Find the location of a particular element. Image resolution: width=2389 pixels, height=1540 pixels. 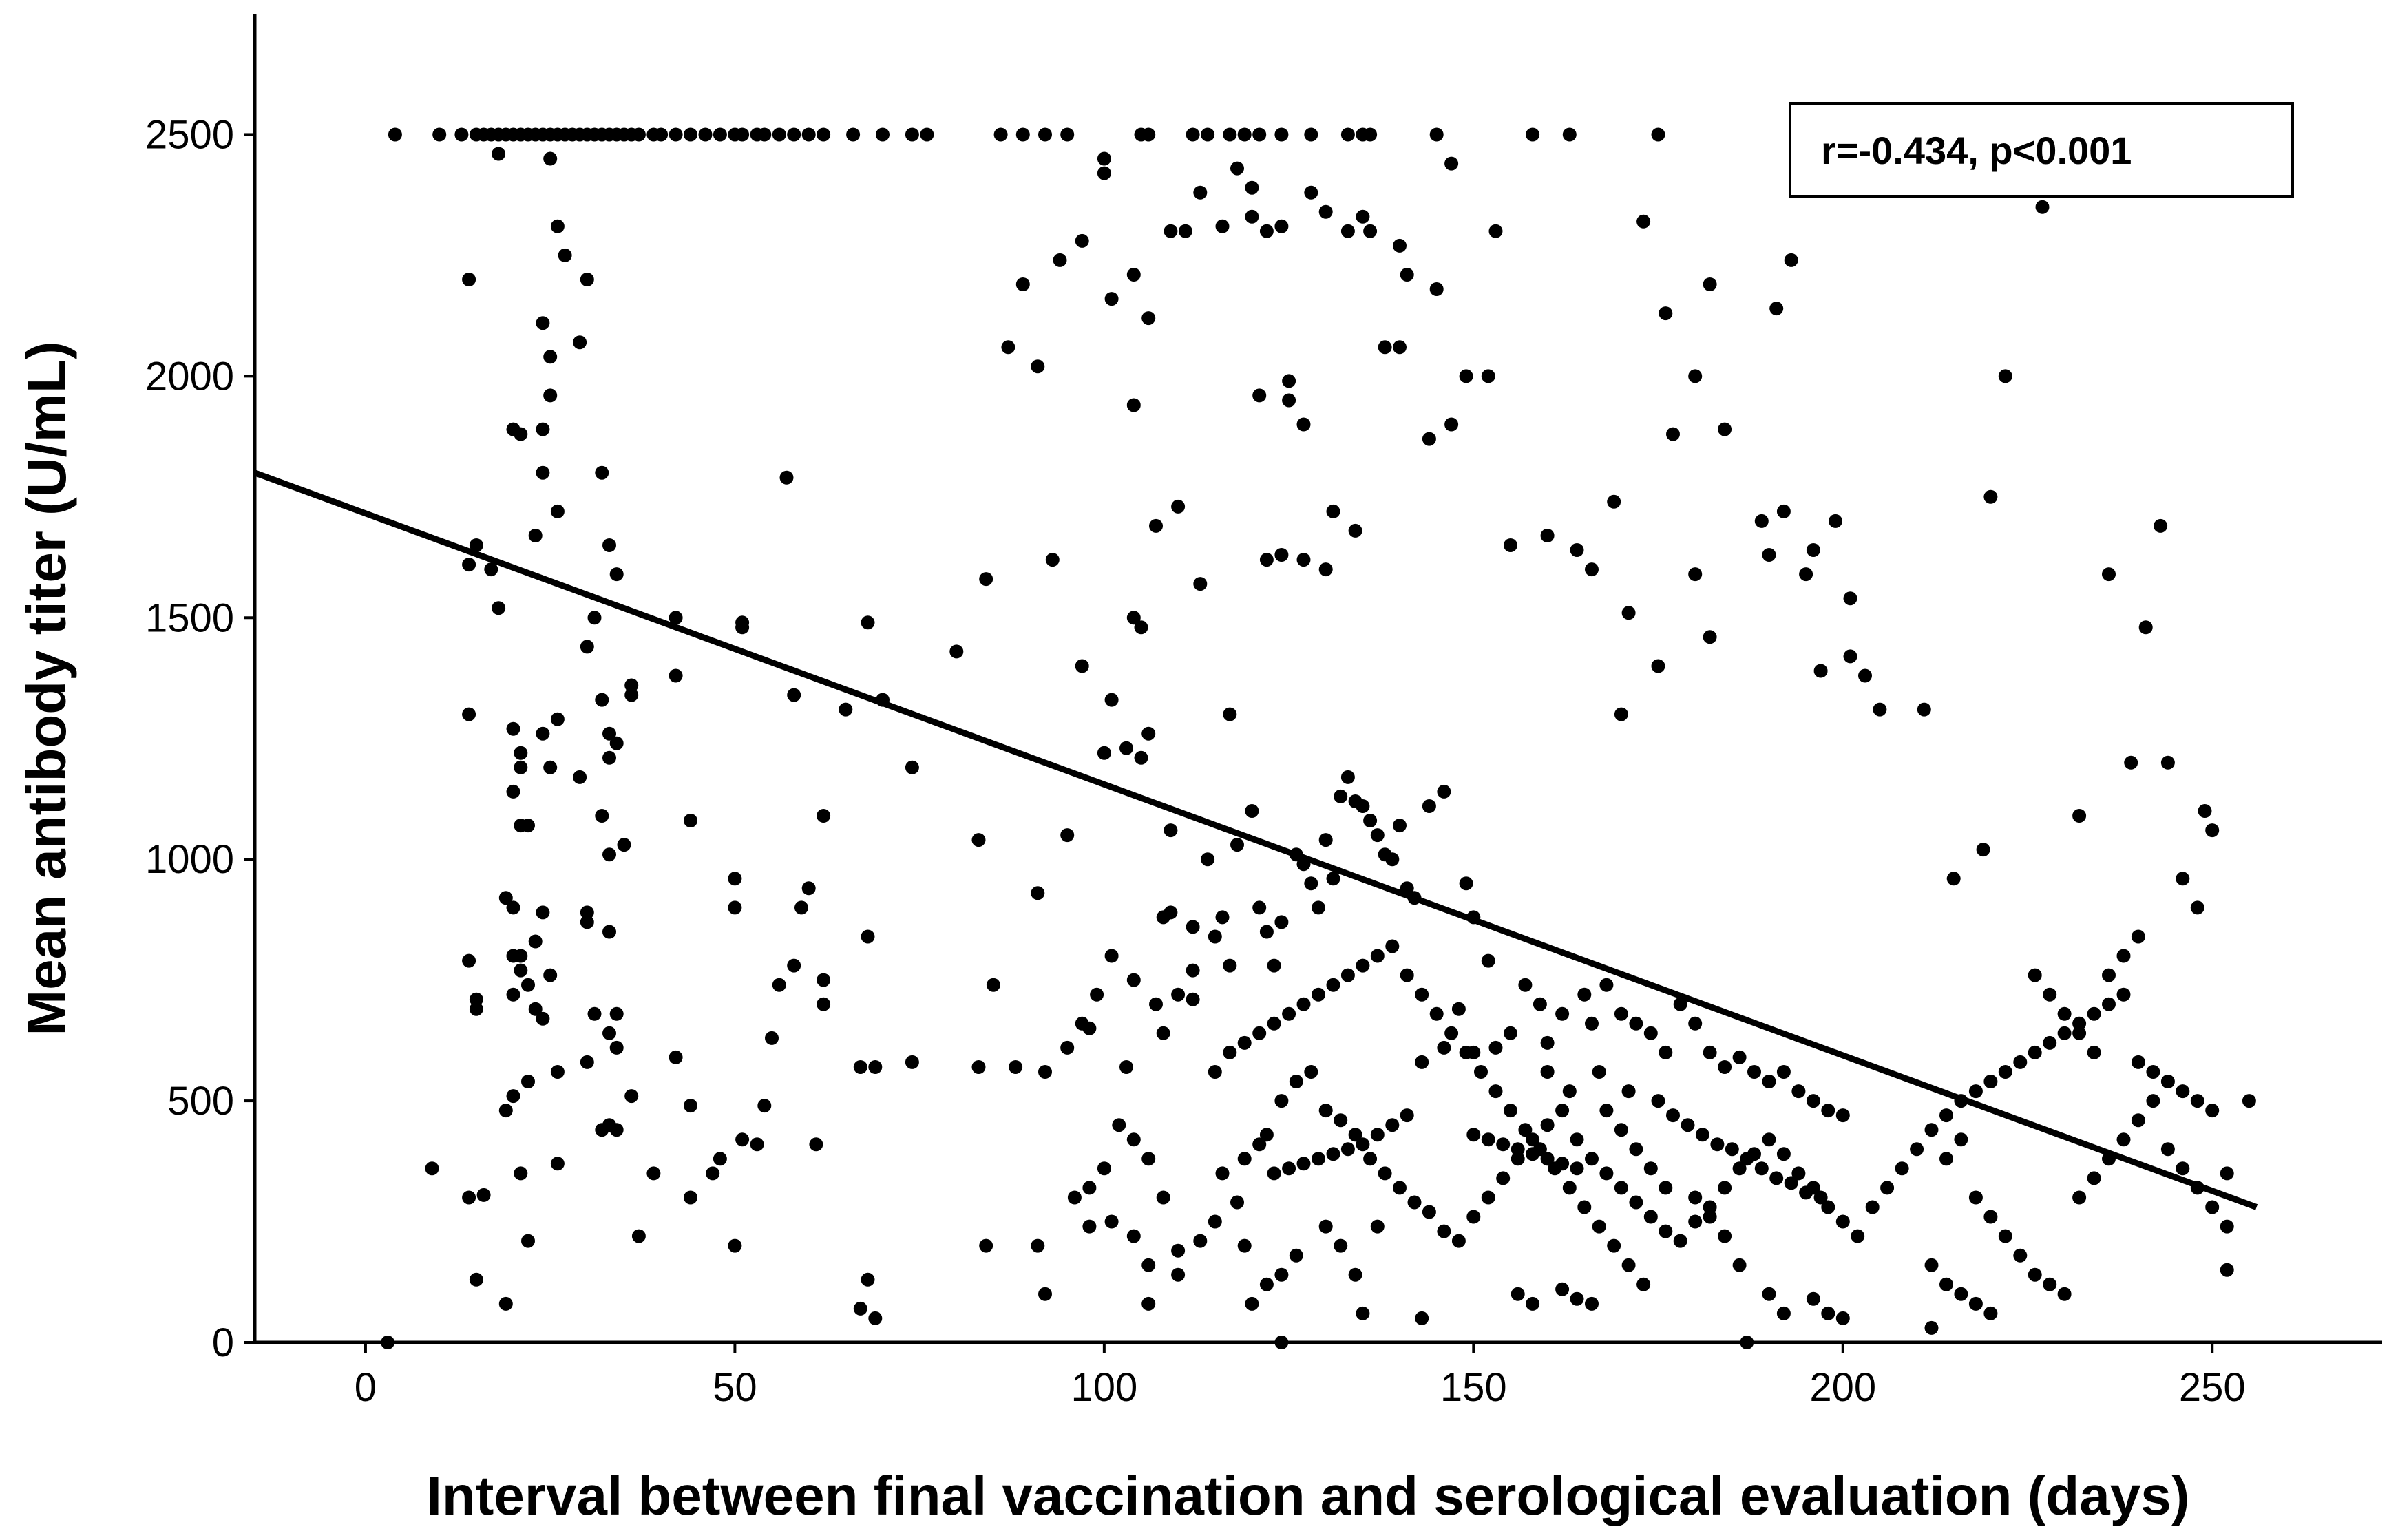

y-tick-label: 2500 is located at coordinates (189, 134).